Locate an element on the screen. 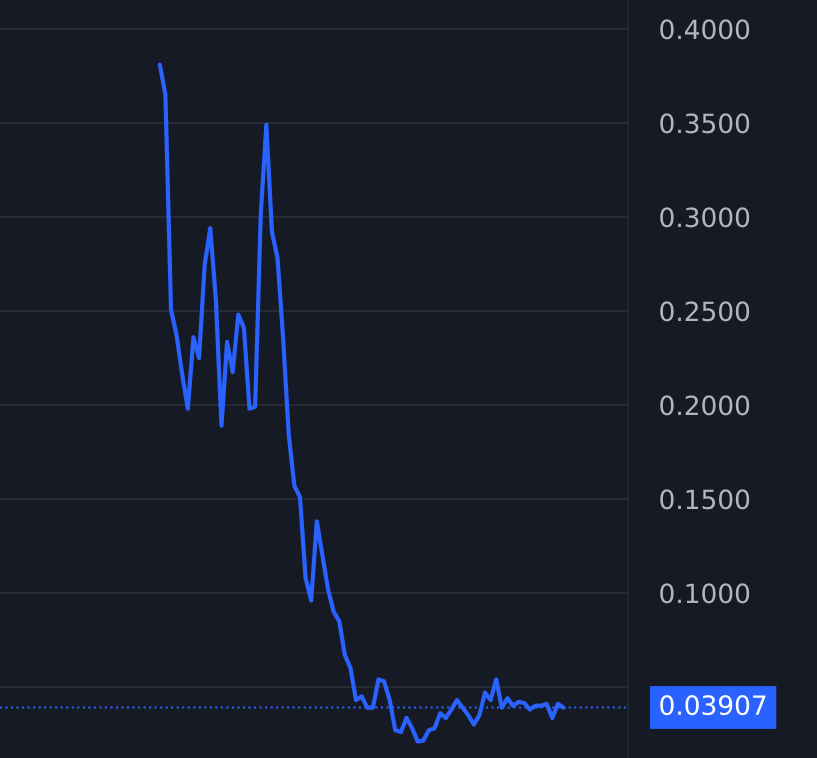 The image size is (817, 758). y-tick-label: 0.2000 is located at coordinates (705, 405).